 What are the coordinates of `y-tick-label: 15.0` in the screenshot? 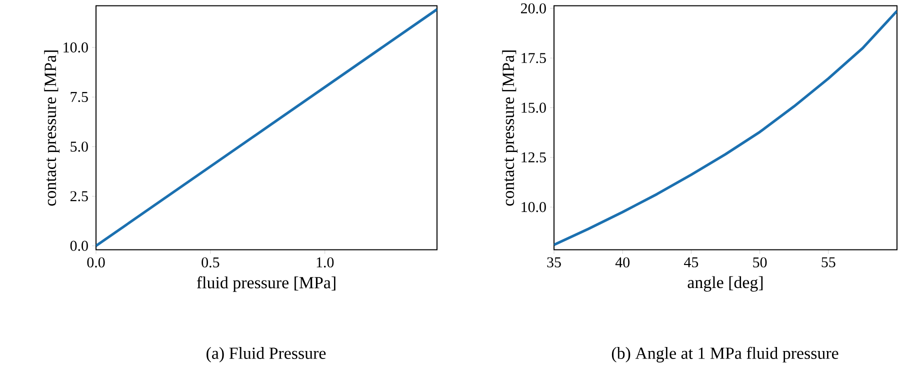 It's located at (534, 107).